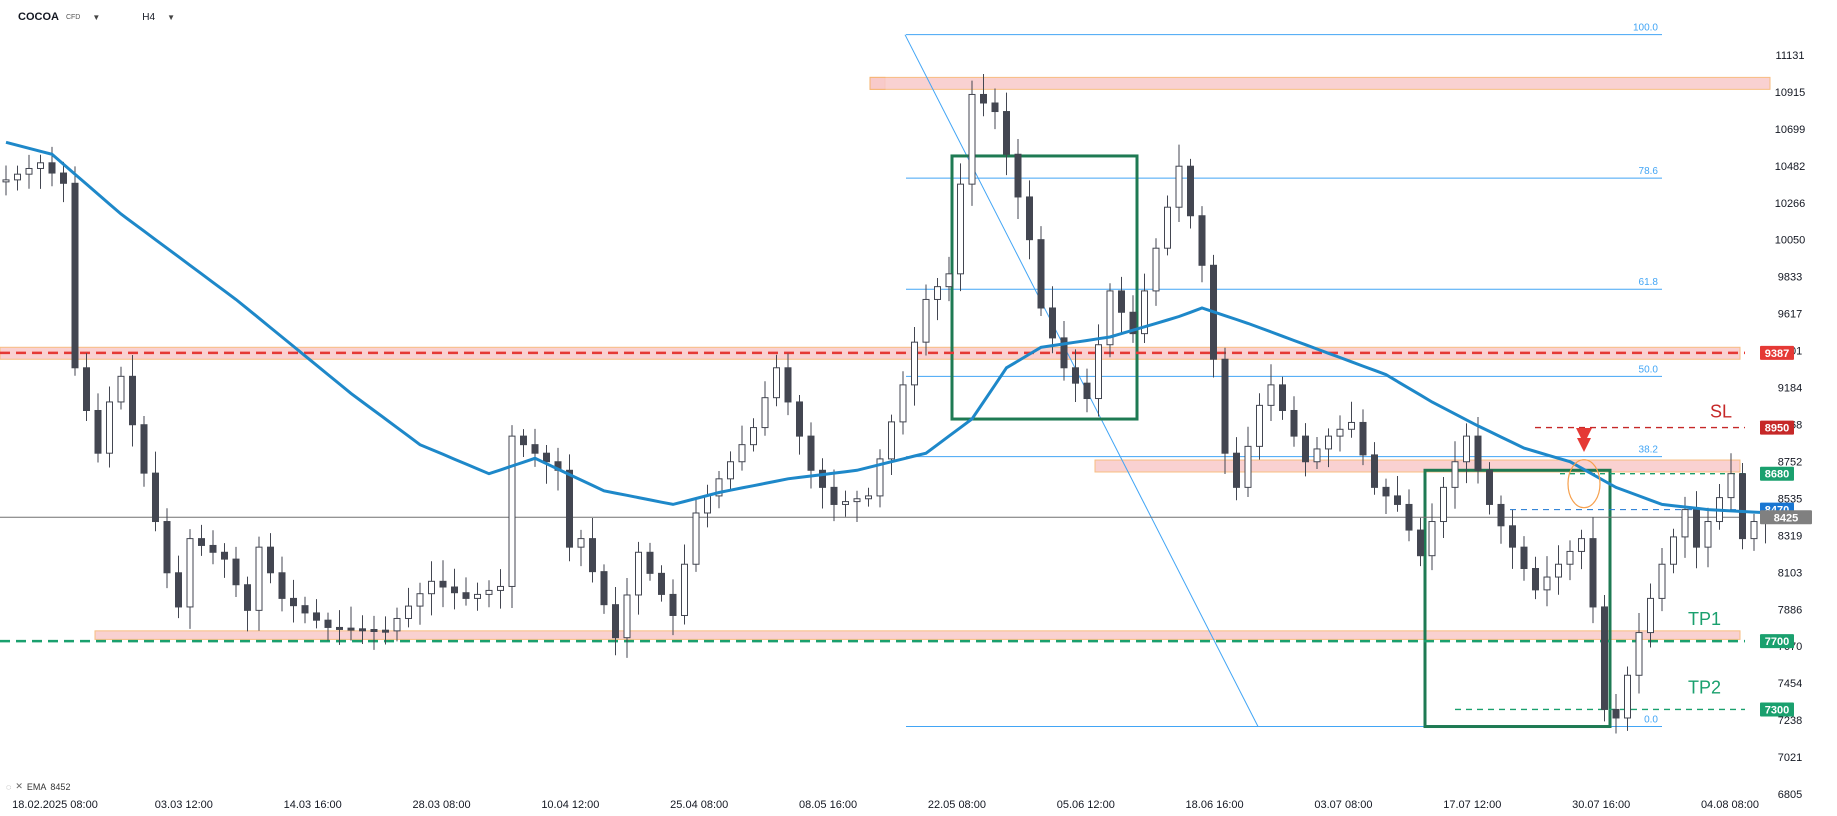 This screenshot has width=1837, height=816. What do you see at coordinates (36, 786) in the screenshot?
I see `indicator-name: EMA` at bounding box center [36, 786].